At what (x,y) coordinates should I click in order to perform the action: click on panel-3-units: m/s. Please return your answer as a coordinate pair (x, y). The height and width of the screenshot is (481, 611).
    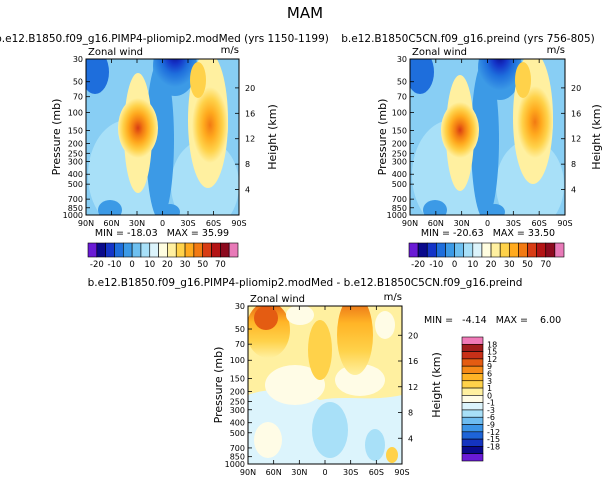
    Looking at the image, I should click on (393, 297).